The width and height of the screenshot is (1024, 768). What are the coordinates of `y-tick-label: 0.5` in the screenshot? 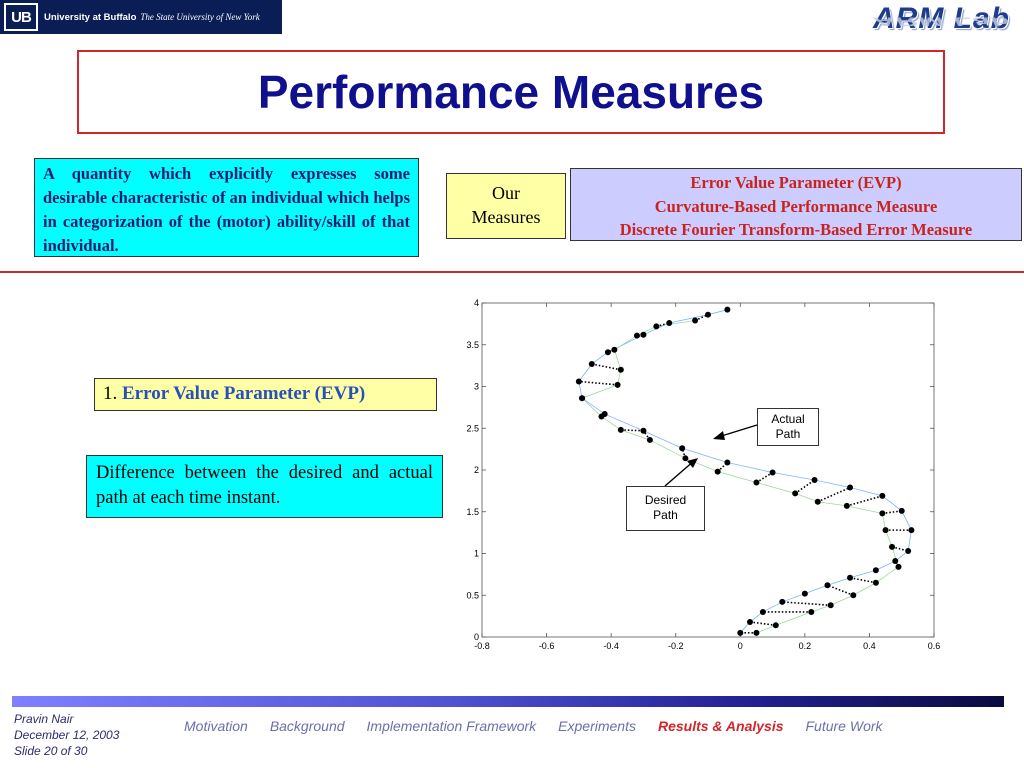 It's located at (472, 595).